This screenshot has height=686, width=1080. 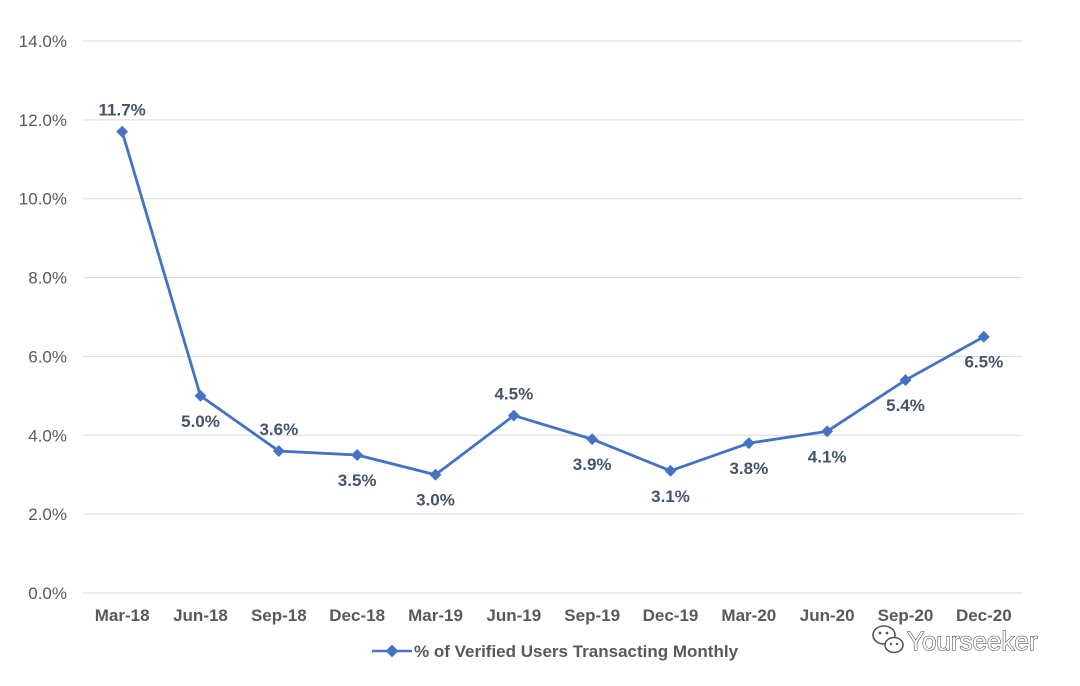 I want to click on x-tick-label: Sep-20, so click(x=906, y=615).